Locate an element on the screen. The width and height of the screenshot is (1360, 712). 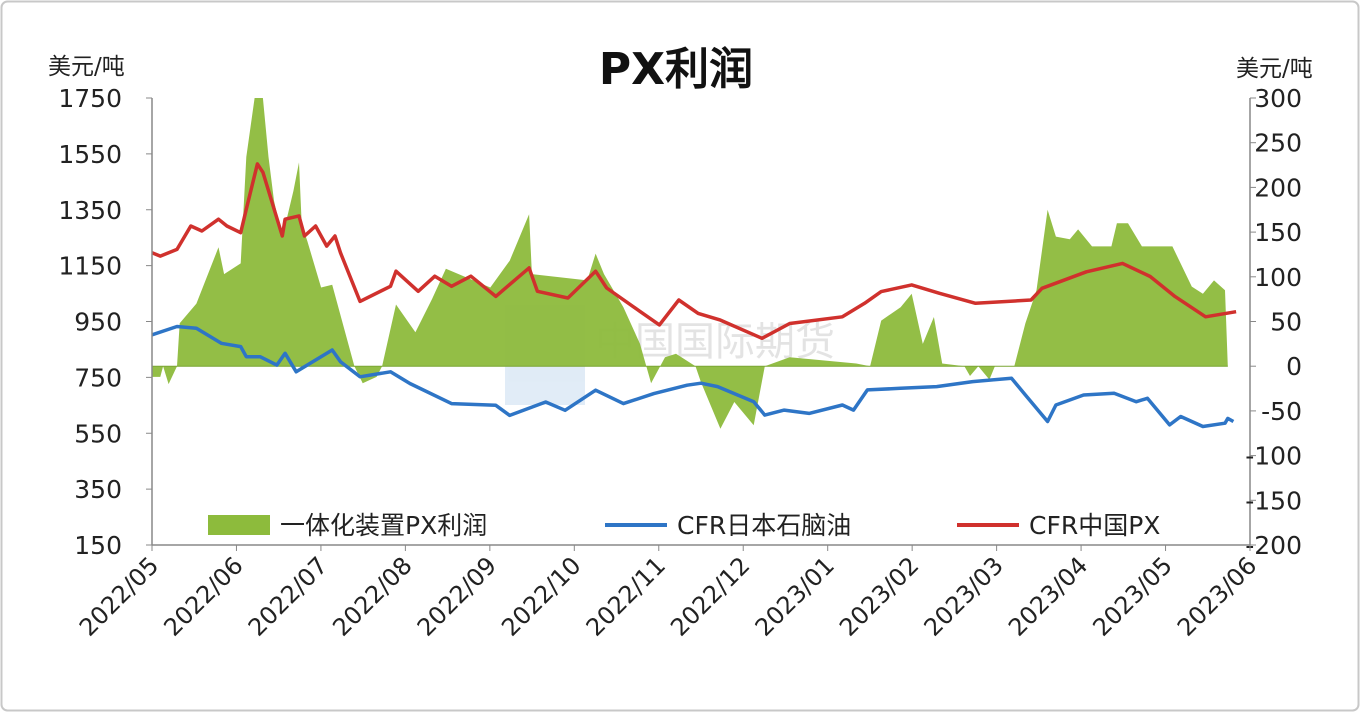
right-tick-label: 50 is located at coordinates (1286, 322).